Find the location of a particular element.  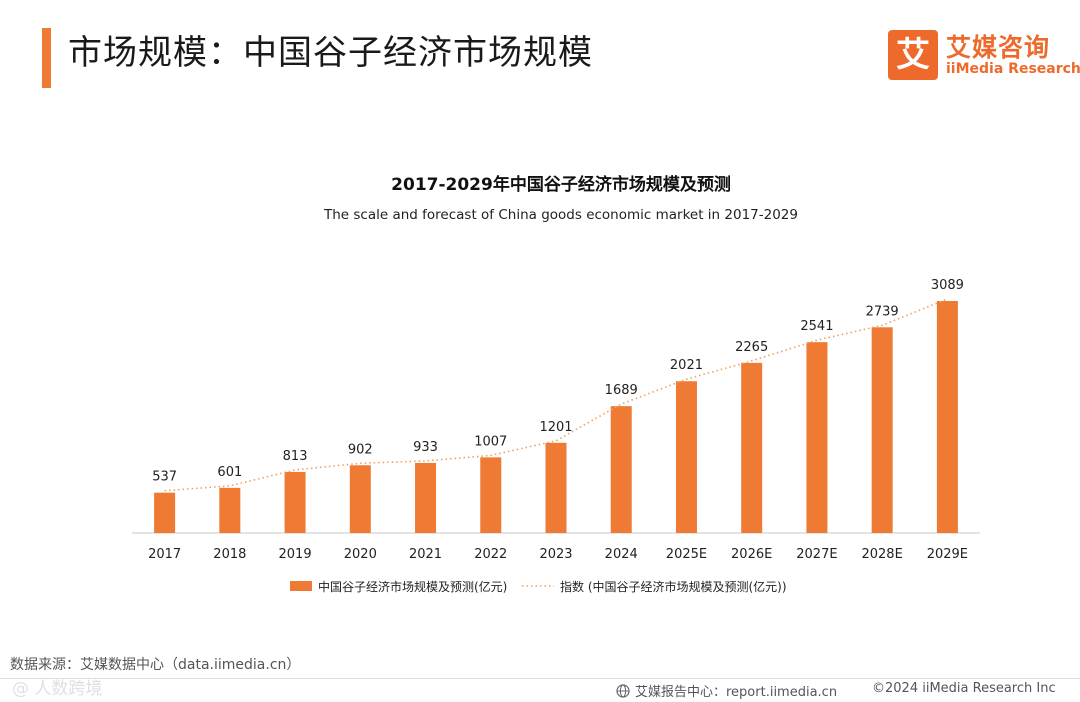

x-tick-label: 2018 is located at coordinates (229, 554).